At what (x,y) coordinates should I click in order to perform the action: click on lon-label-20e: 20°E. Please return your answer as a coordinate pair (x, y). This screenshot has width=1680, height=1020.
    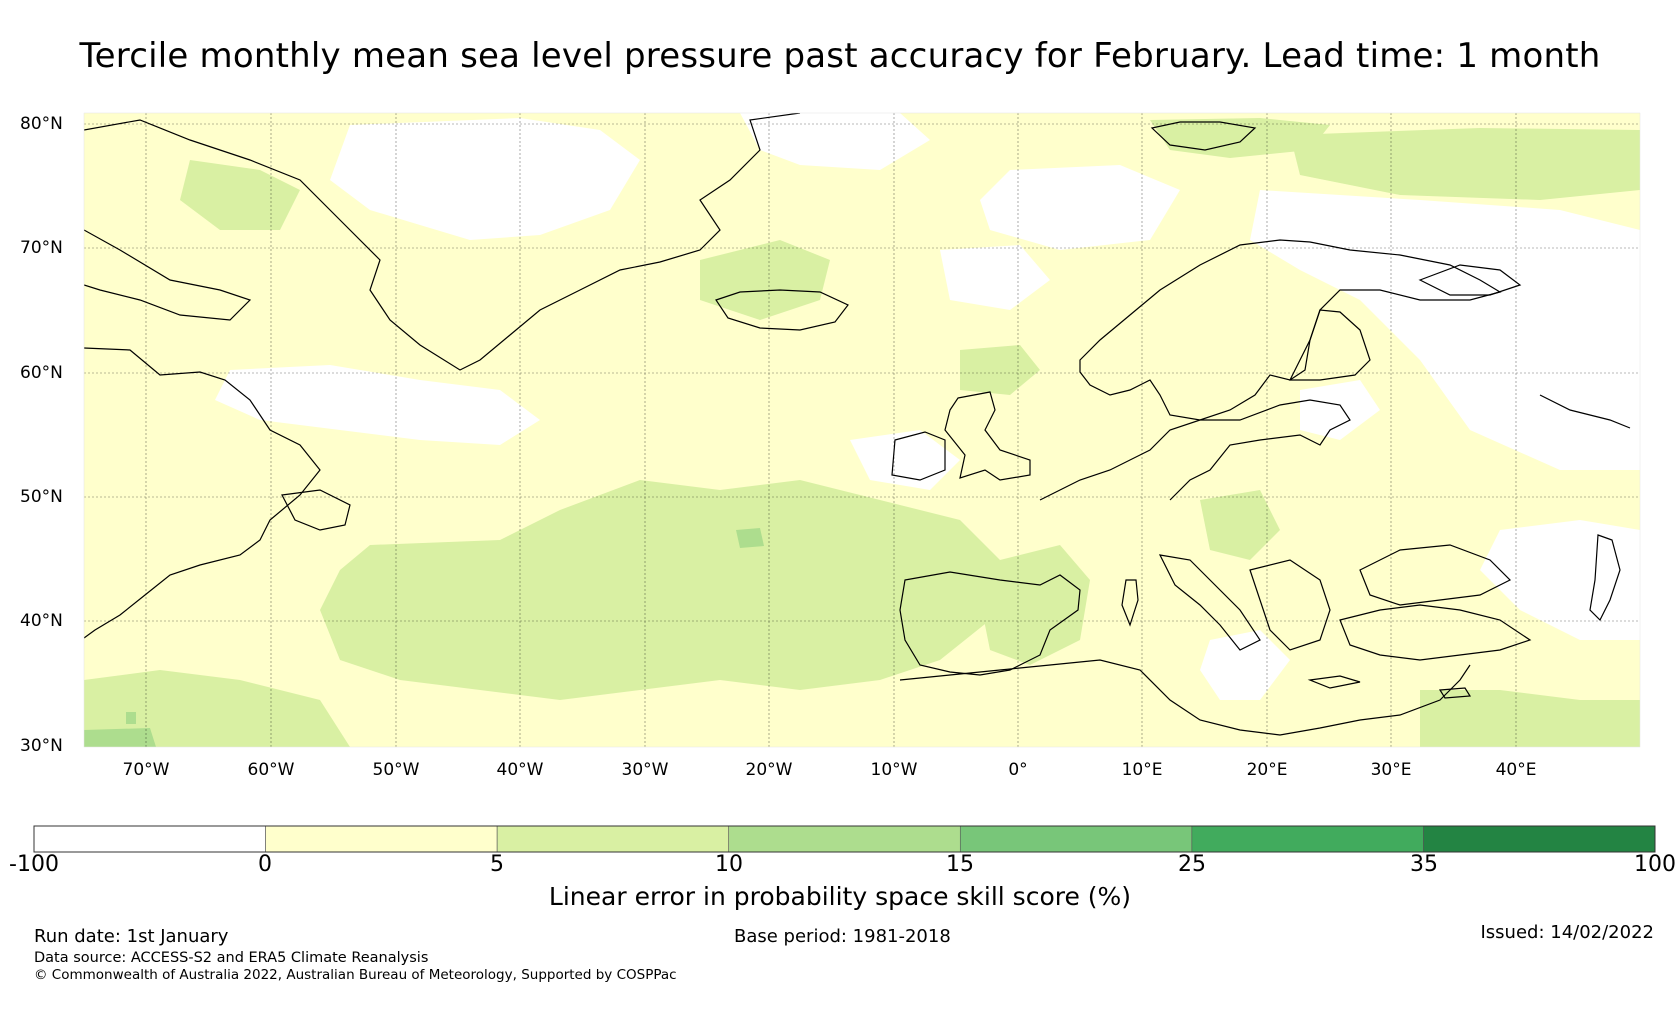
    Looking at the image, I should click on (1267, 770).